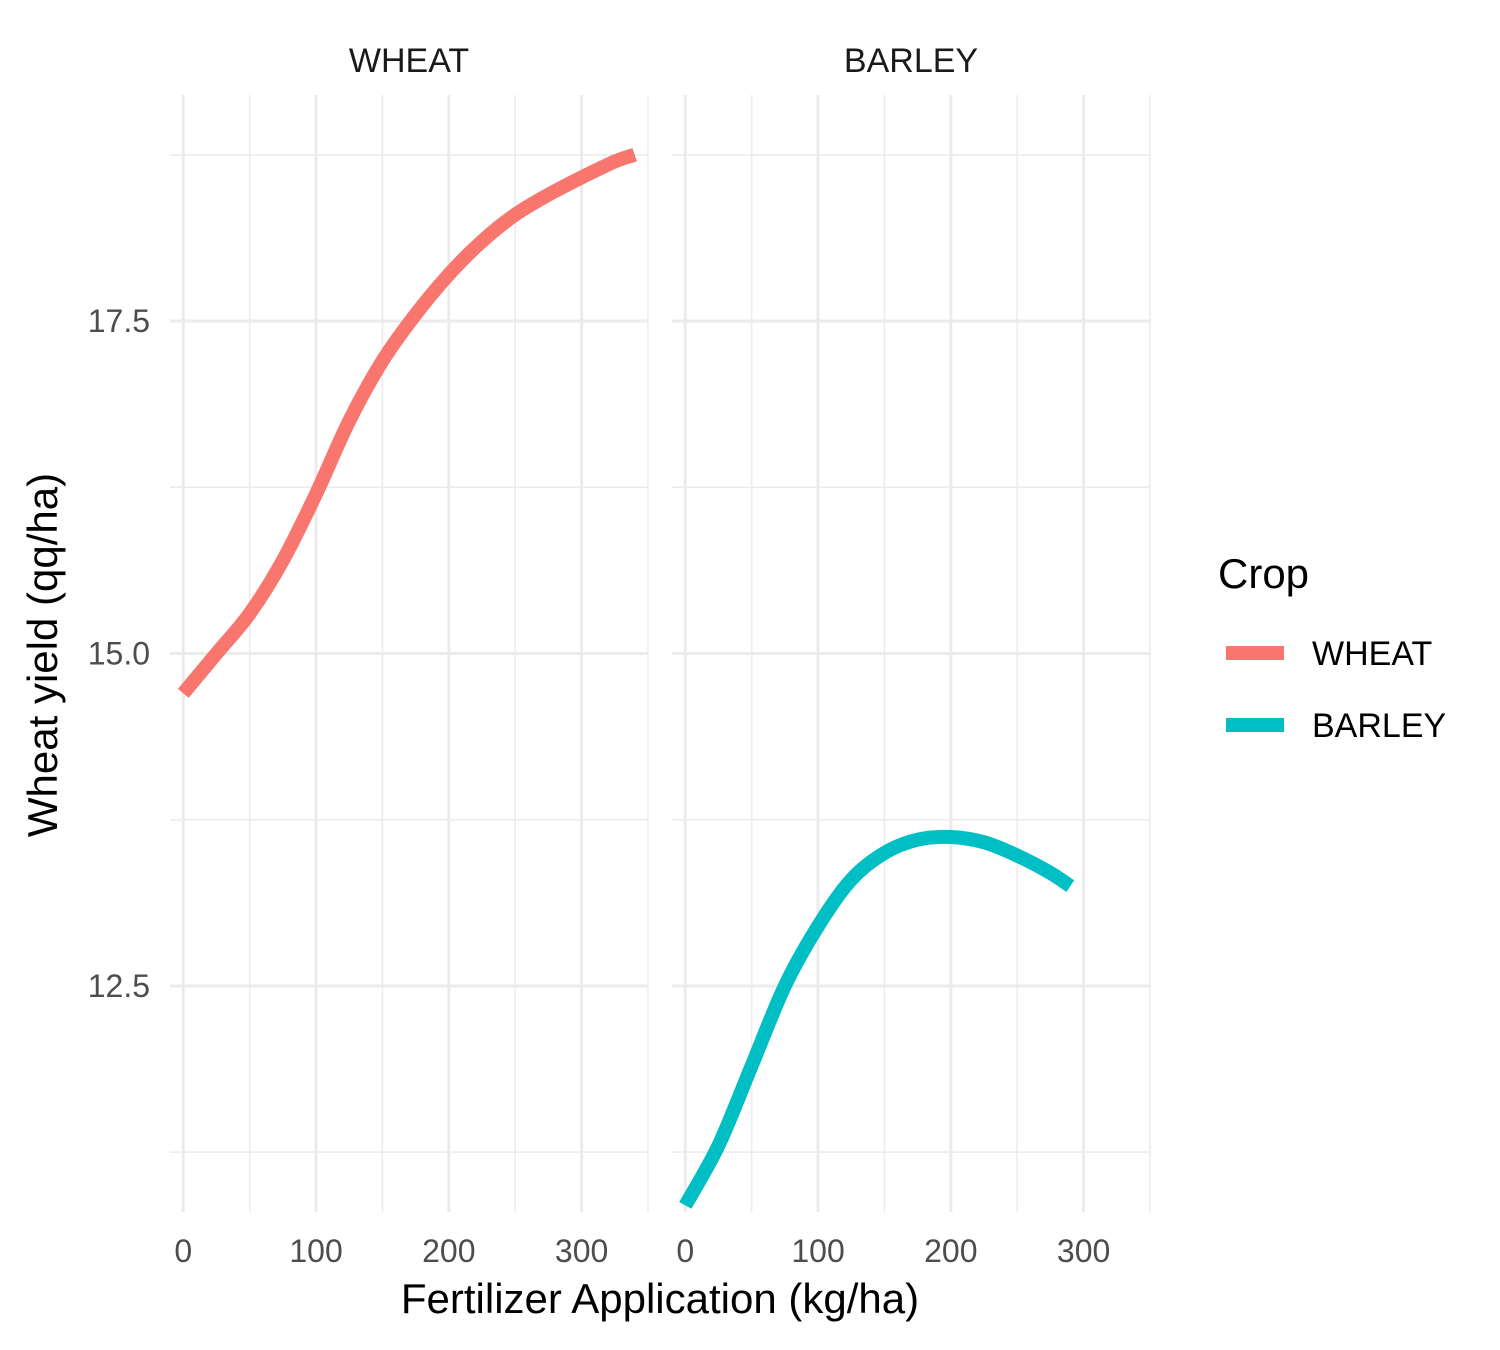  I want to click on y-tick-label: 17.5, so click(119, 321).